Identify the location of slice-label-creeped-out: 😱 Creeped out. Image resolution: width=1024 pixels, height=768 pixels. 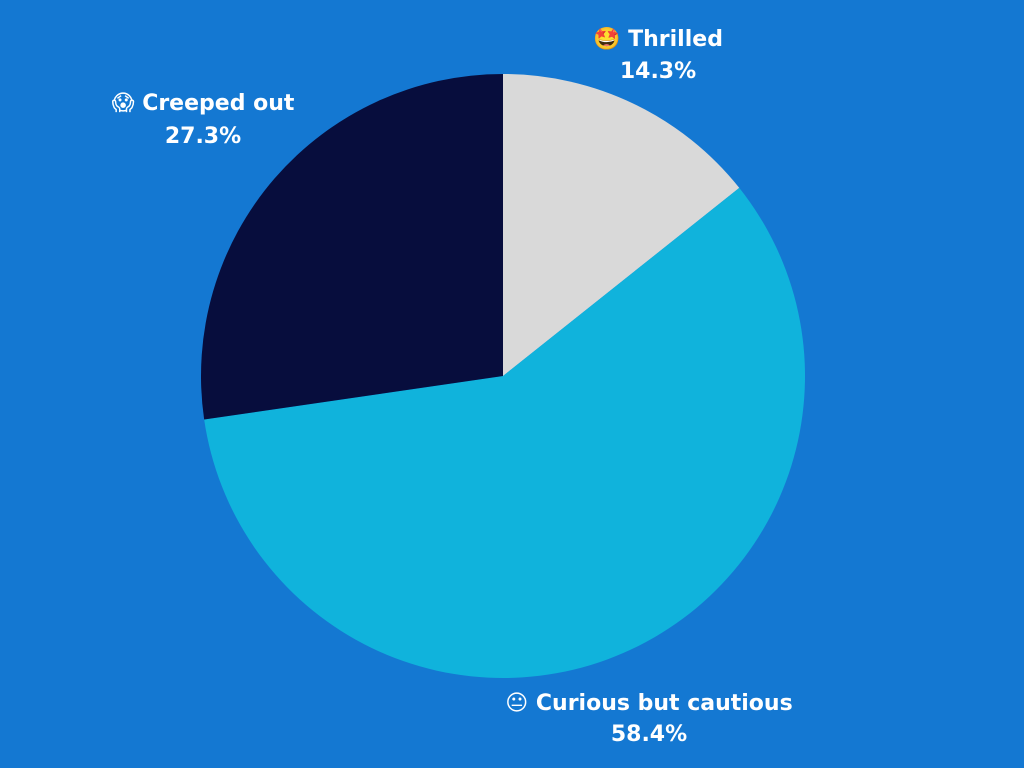
(203, 103).